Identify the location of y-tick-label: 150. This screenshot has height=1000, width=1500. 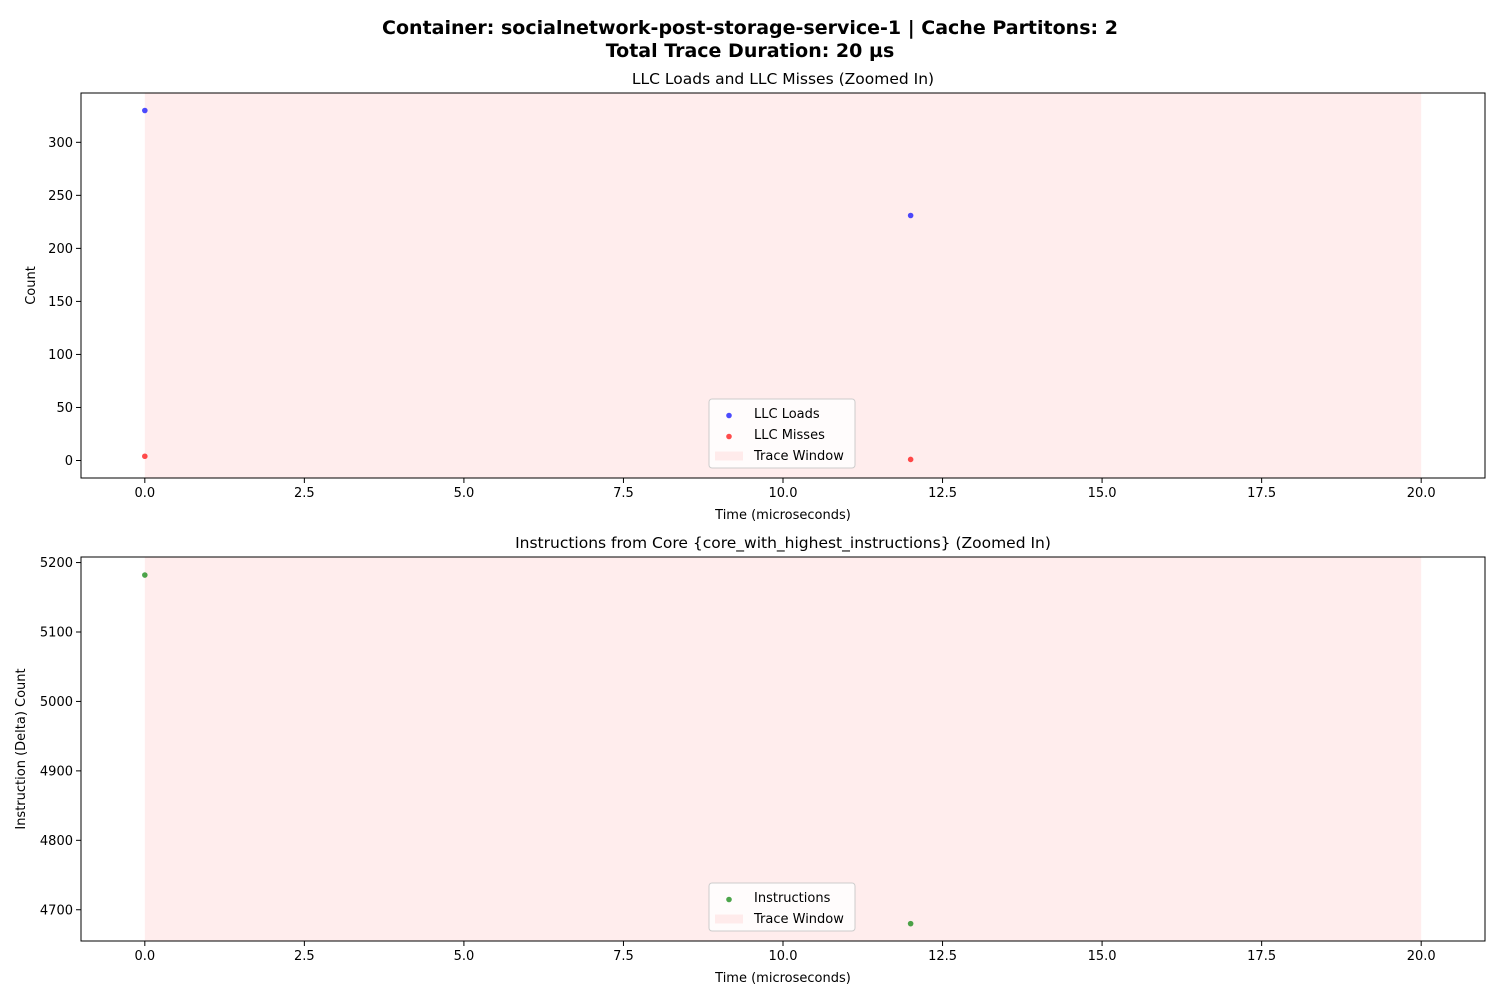
(60, 302).